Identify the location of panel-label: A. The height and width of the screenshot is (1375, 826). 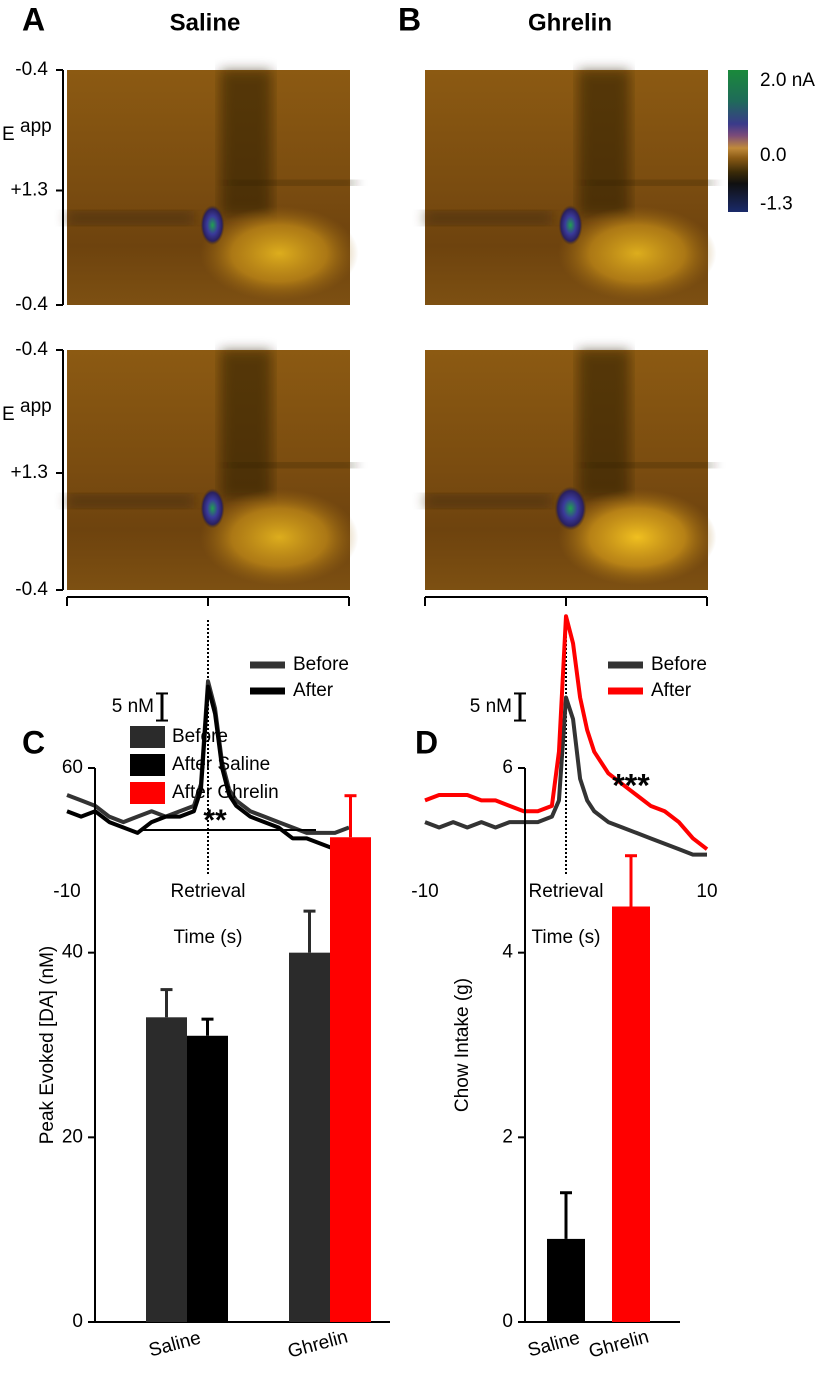
(33, 19).